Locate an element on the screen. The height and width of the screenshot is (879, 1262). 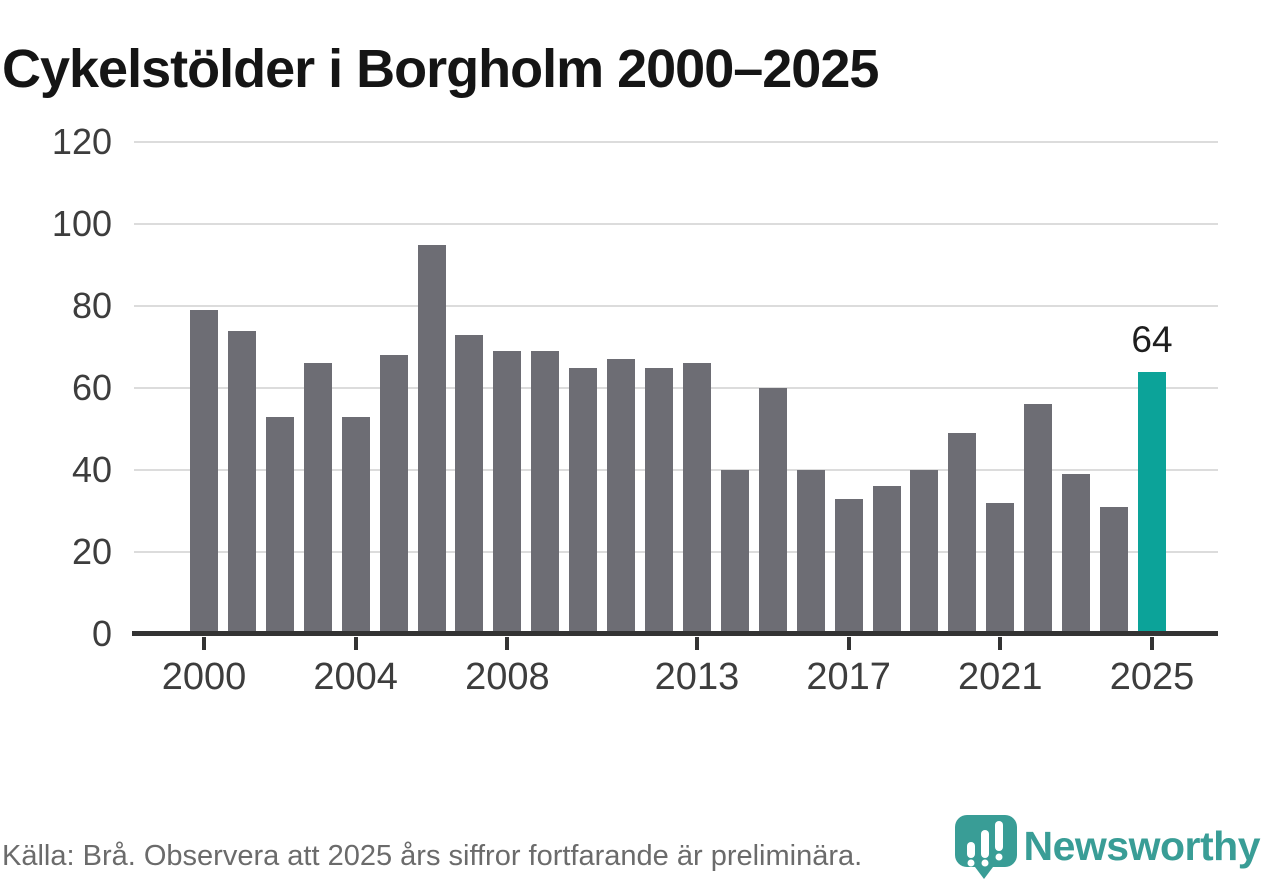
y-tick-label-100: 100 is located at coordinates (81, 223).